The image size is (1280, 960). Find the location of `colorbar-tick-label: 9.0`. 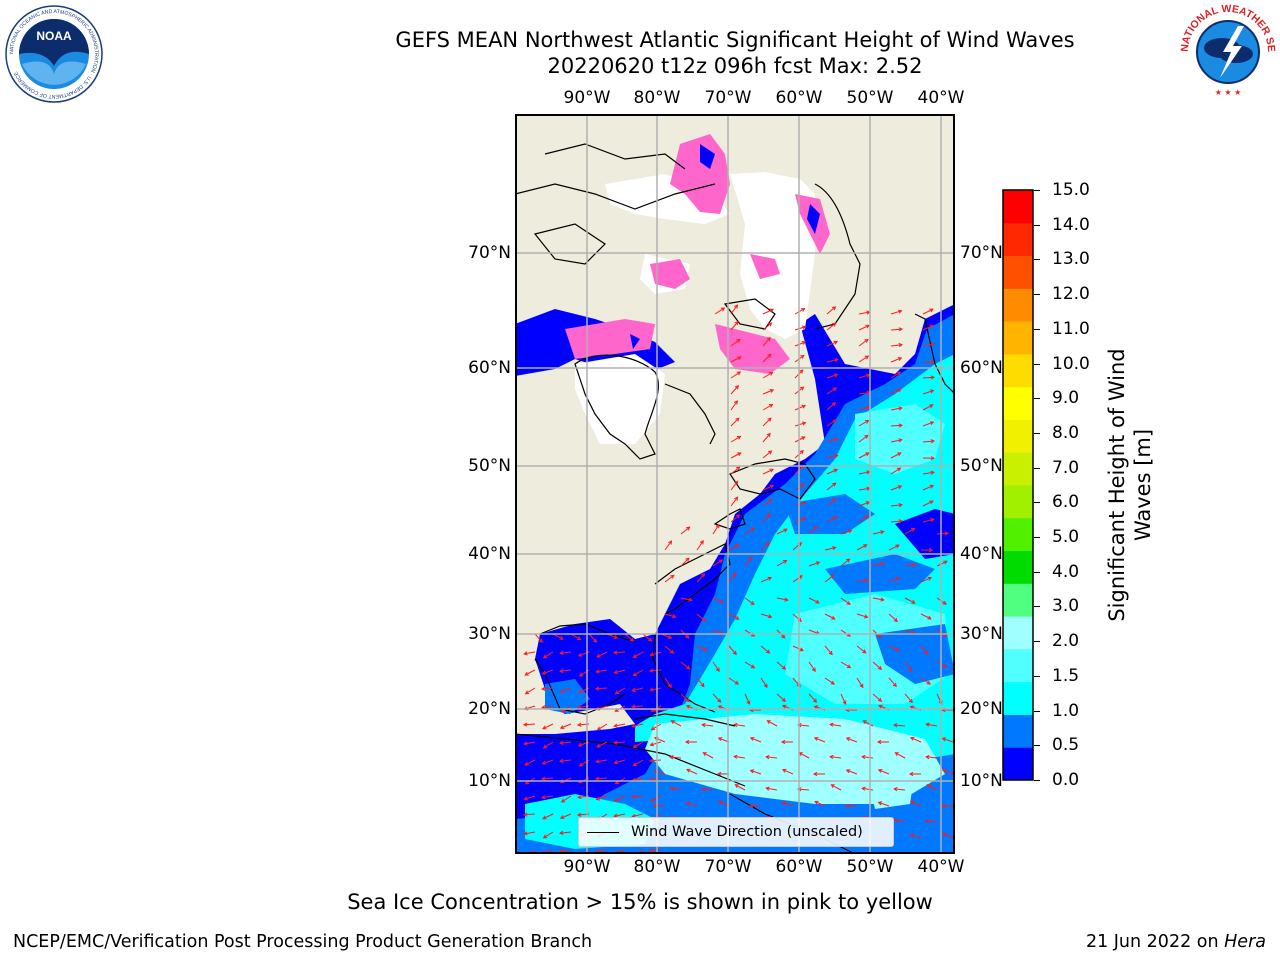

colorbar-tick-label: 9.0 is located at coordinates (1066, 398).